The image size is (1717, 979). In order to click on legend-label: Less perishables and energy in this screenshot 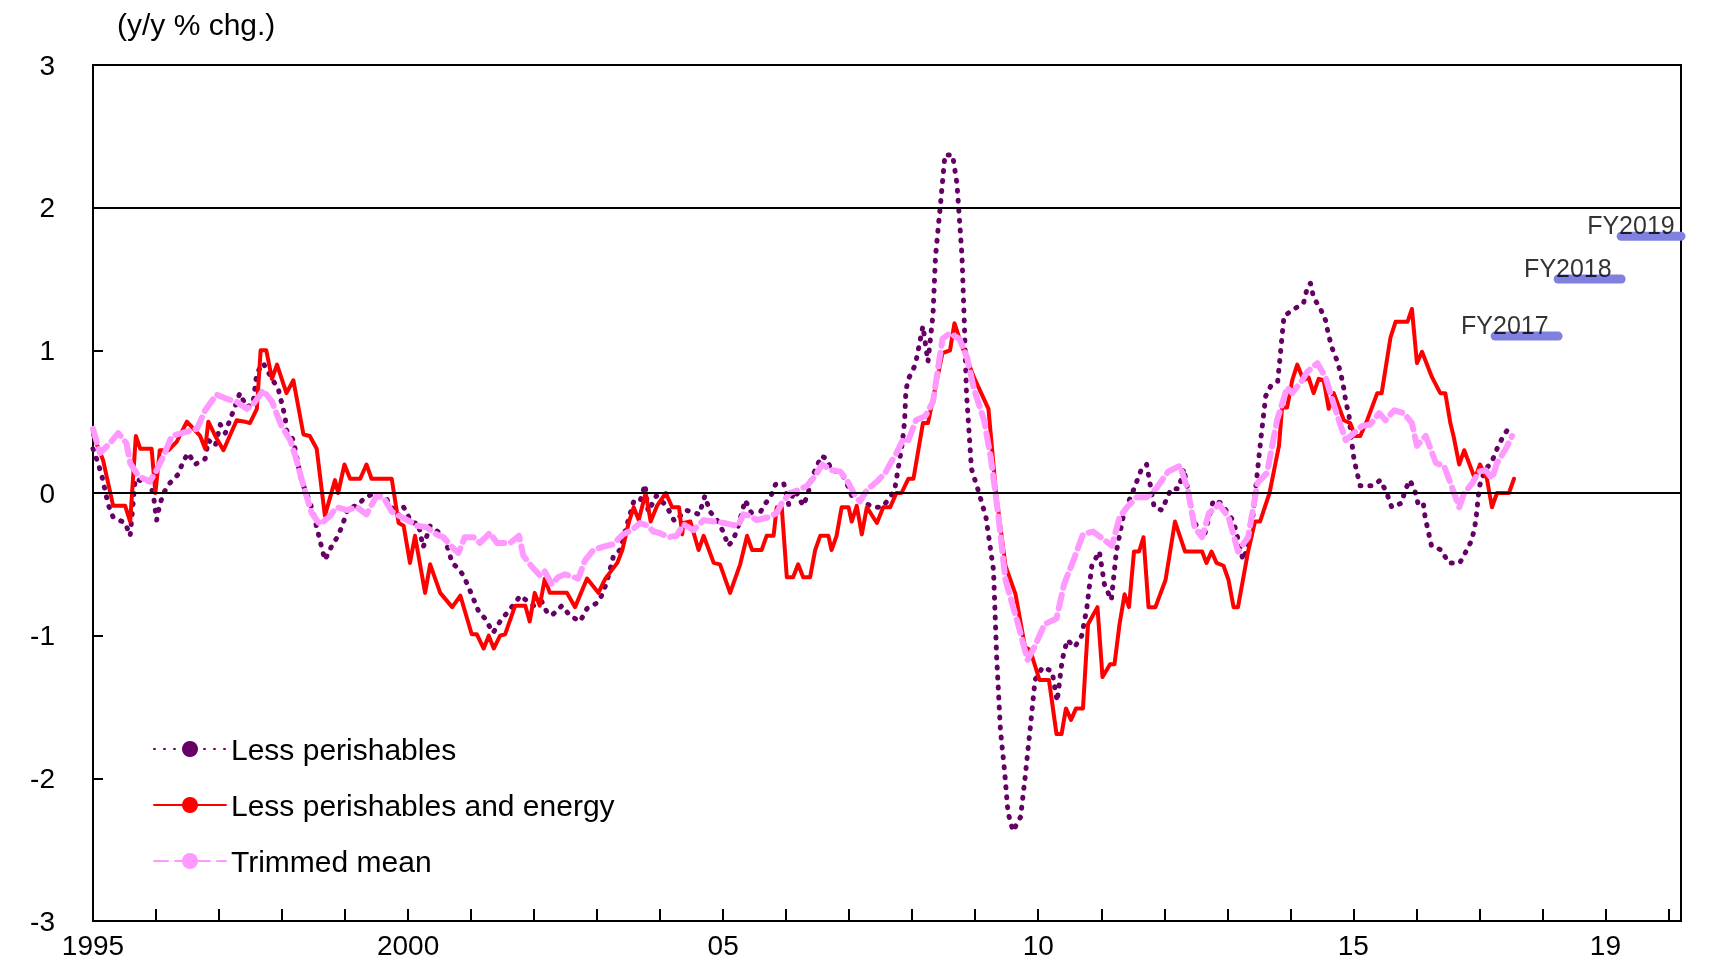, I will do `click(423, 805)`.